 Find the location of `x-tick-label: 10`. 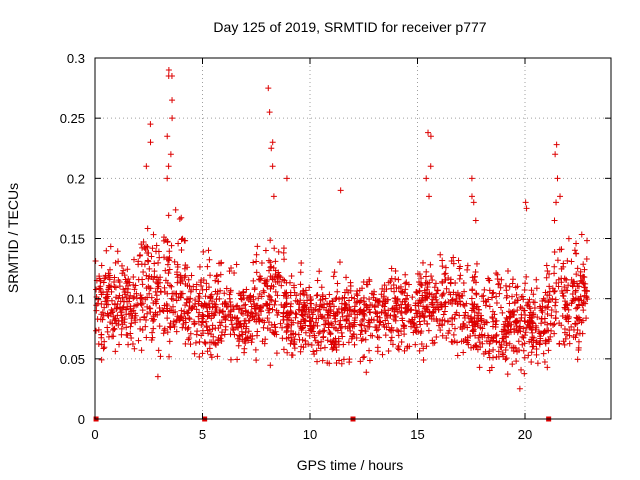

x-tick-label: 10 is located at coordinates (310, 434).